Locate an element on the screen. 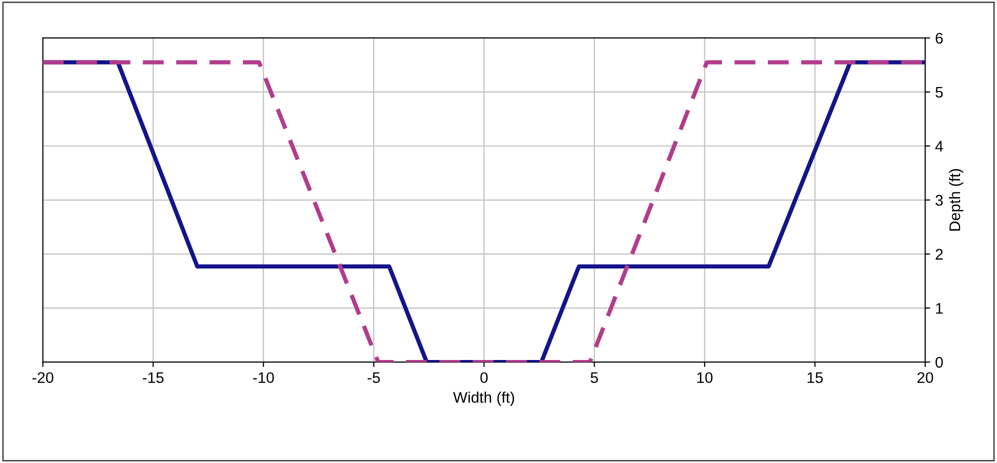  x-tick-label: -5 is located at coordinates (374, 378).